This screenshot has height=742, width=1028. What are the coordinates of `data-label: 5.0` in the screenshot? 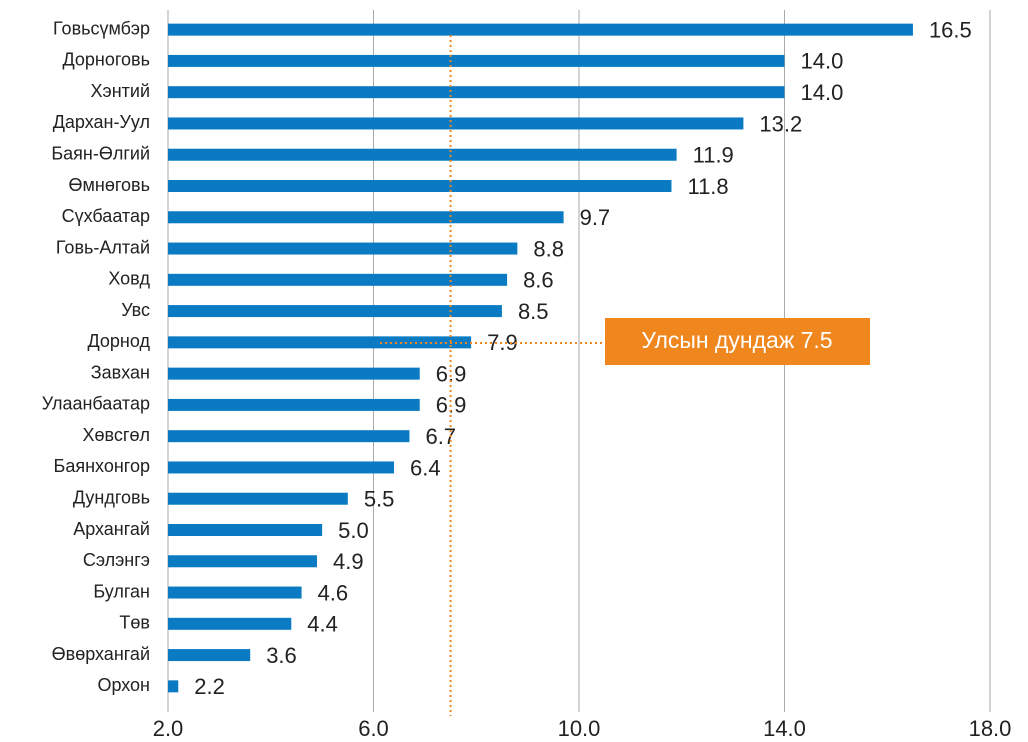 It's located at (353, 530).